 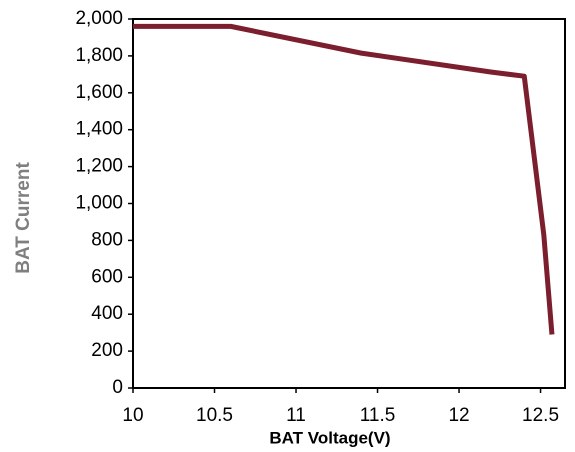 What do you see at coordinates (107, 276) in the screenshot?
I see `y-tick-label: 600` at bounding box center [107, 276].